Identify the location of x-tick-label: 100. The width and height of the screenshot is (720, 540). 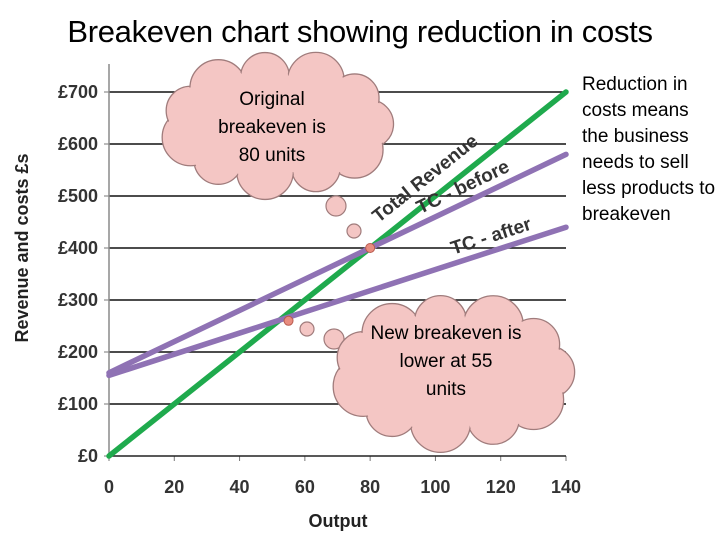
(435, 487).